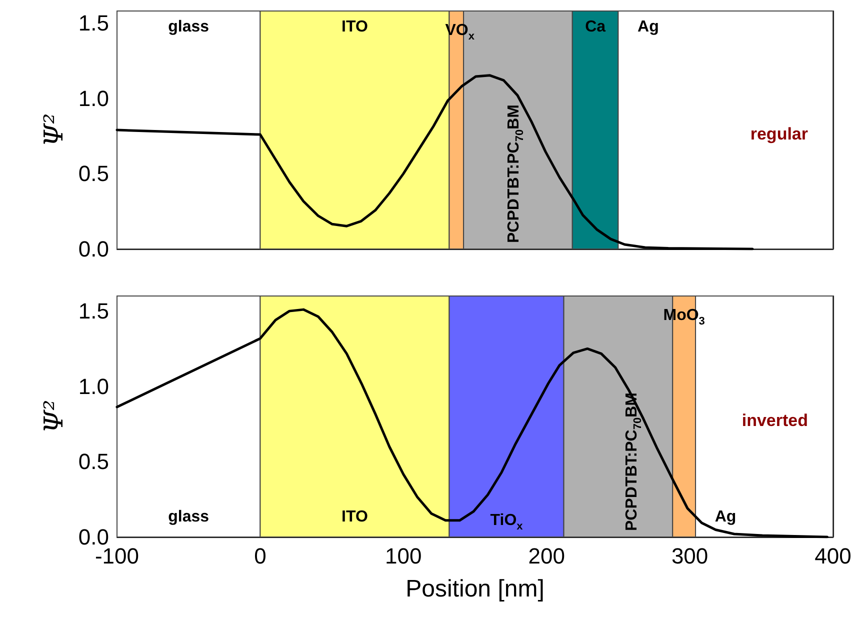 This screenshot has width=856, height=637. Describe the element at coordinates (475, 589) in the screenshot. I see `x-axis-title: Position [nm]` at that location.